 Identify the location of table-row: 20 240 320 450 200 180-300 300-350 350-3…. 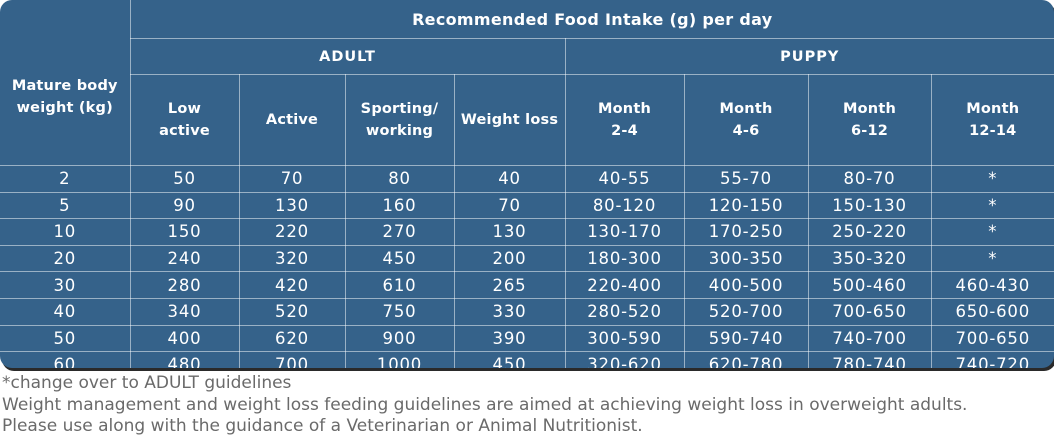
(527, 258).